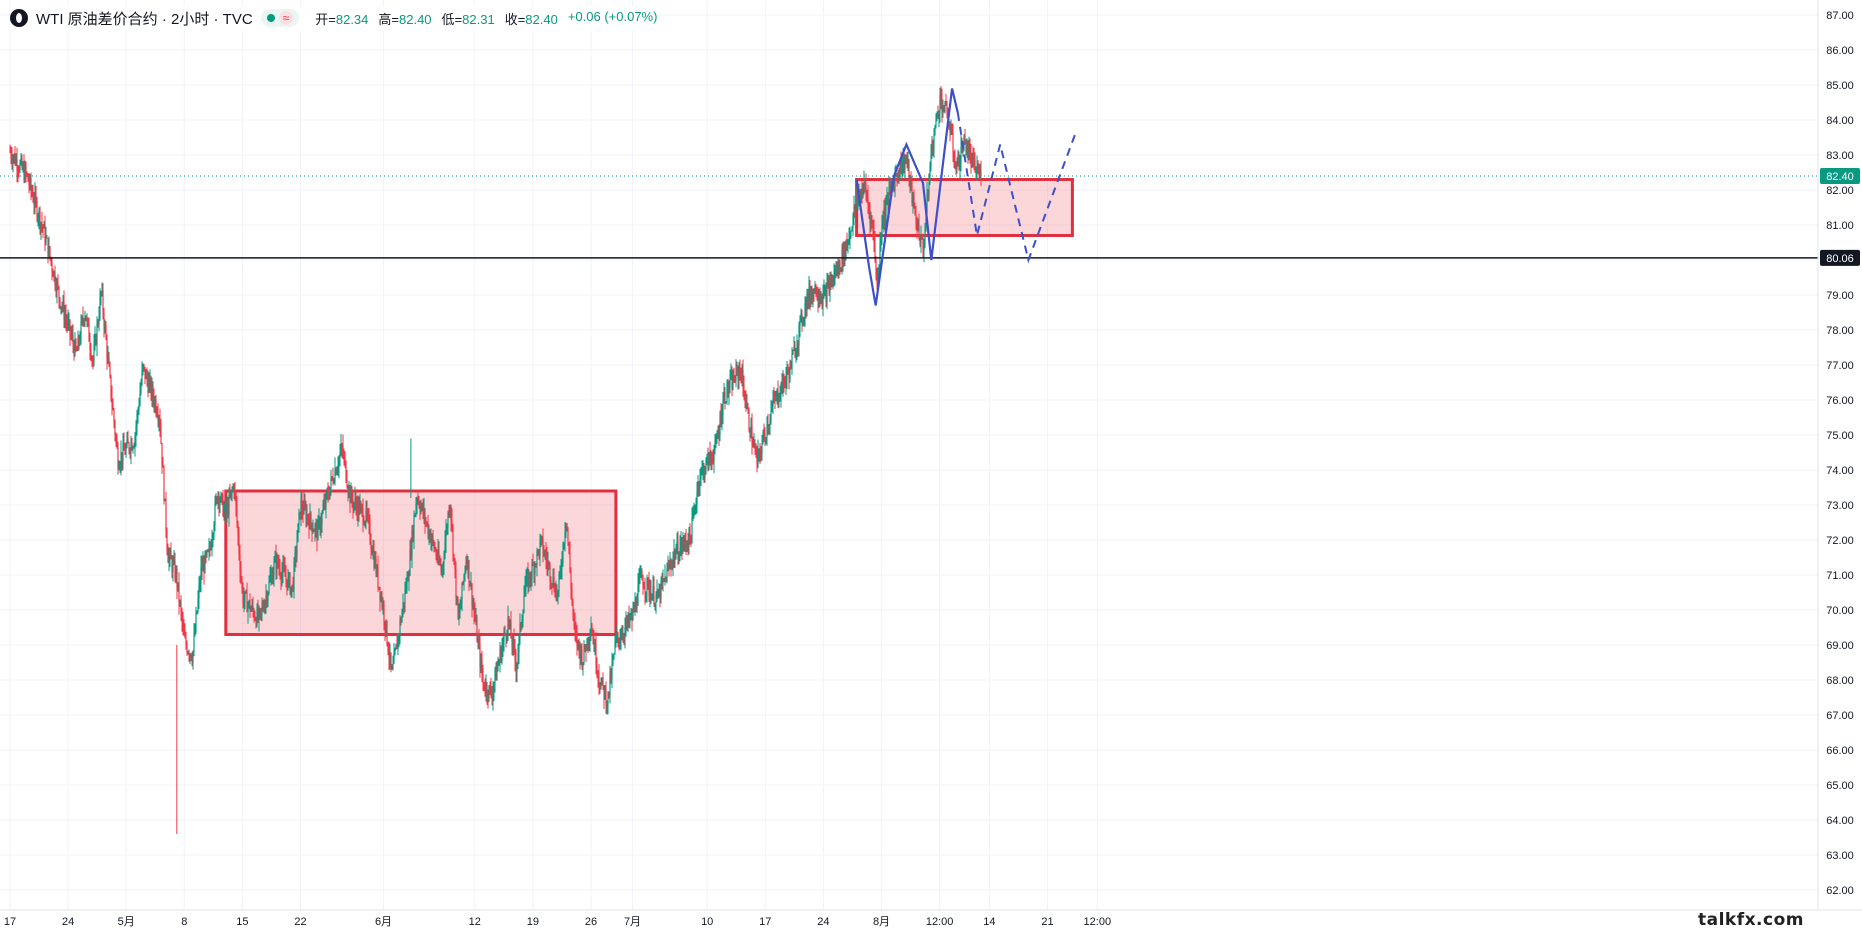  Describe the element at coordinates (1840, 436) in the screenshot. I see `y-tick-label: 75.00` at that location.